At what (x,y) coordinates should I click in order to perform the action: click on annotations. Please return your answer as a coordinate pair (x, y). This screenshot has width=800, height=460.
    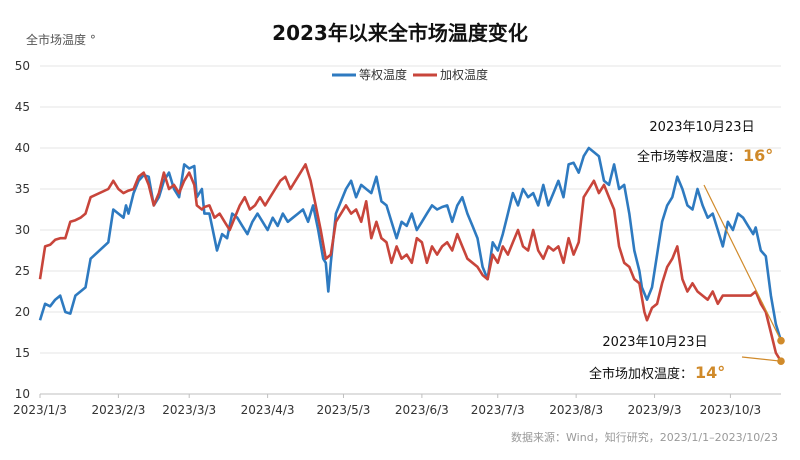
    Looking at the image, I should click on (744, 275).